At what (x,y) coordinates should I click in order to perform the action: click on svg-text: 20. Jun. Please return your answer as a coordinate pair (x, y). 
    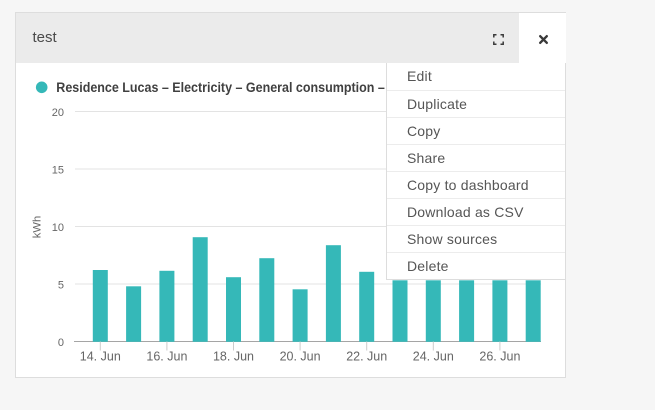
    Looking at the image, I should click on (300, 357).